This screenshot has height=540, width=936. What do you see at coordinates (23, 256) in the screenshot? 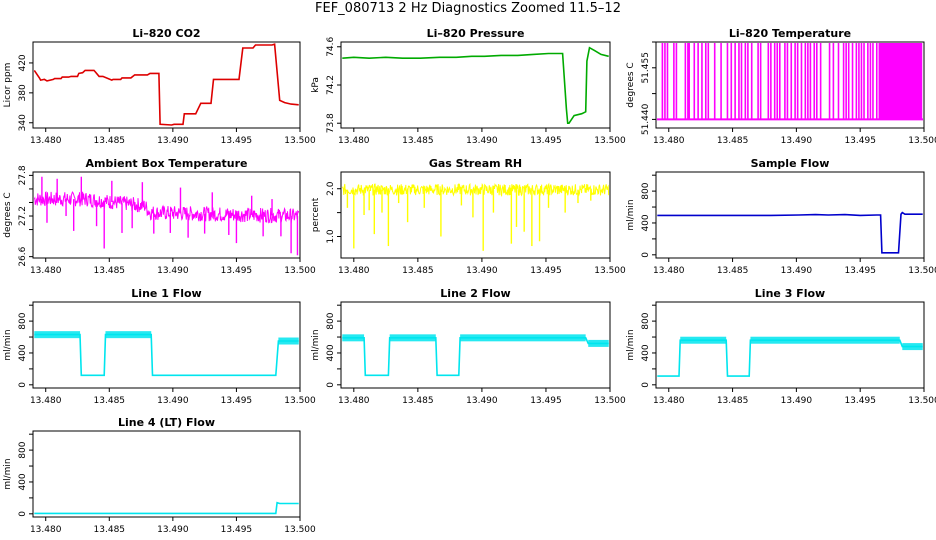
I see `y-tick-label: 26.6` at bounding box center [23, 256].